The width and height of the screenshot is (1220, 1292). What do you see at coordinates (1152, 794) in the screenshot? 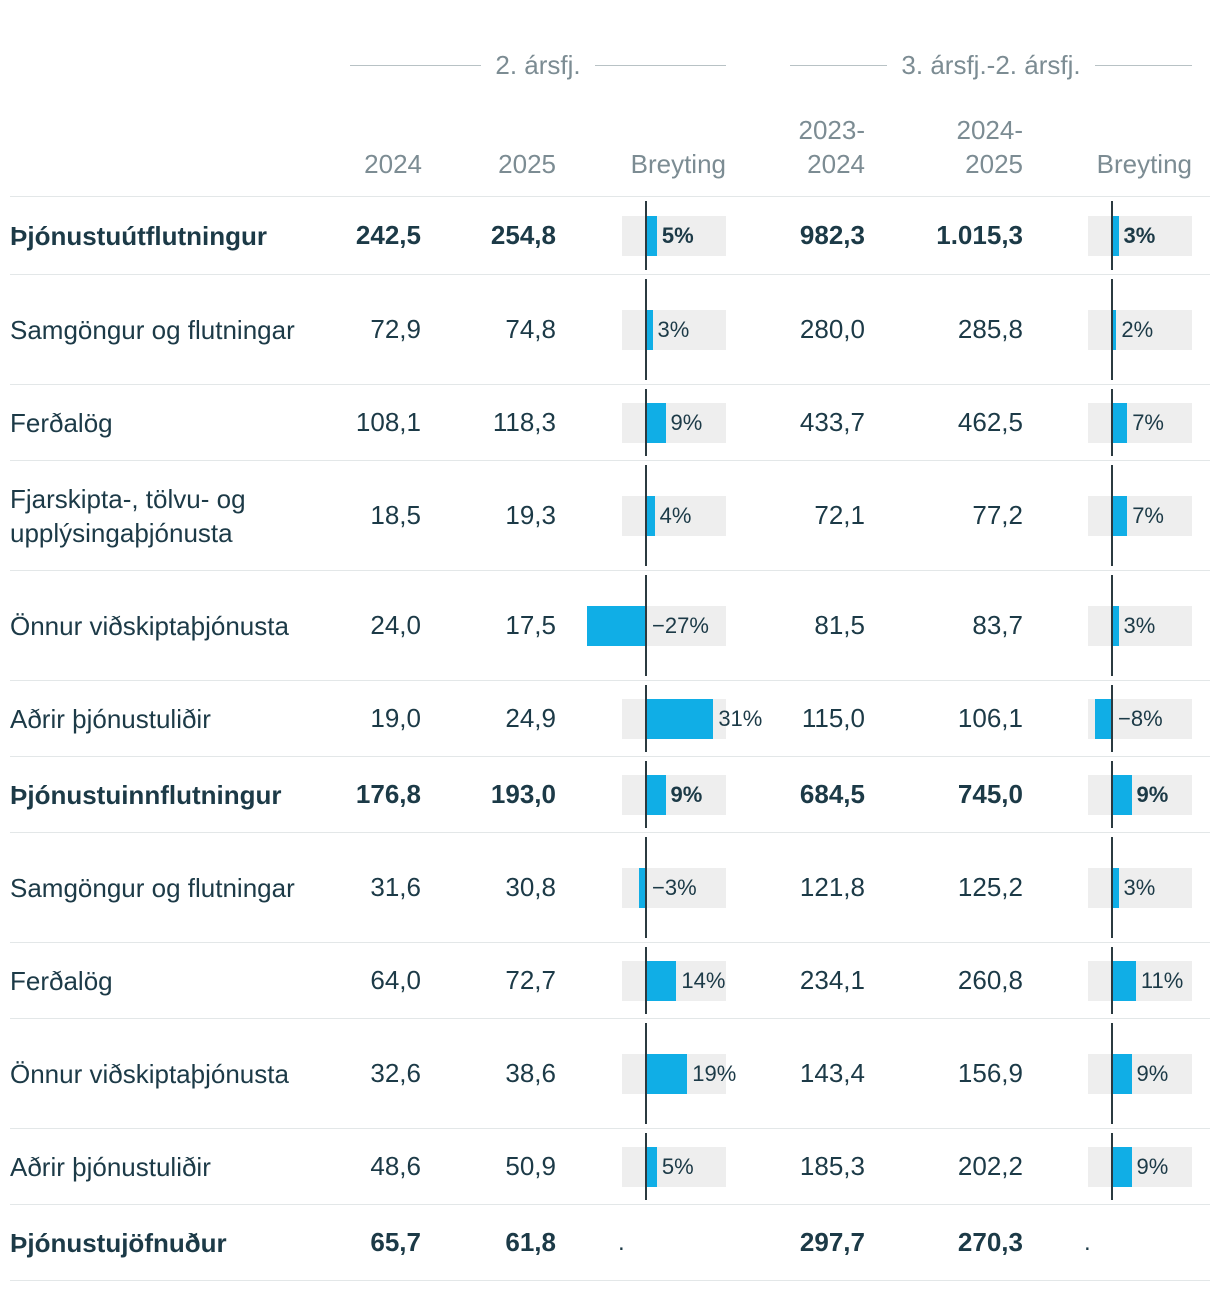
I see `change-y-label: 9%` at bounding box center [1152, 794].